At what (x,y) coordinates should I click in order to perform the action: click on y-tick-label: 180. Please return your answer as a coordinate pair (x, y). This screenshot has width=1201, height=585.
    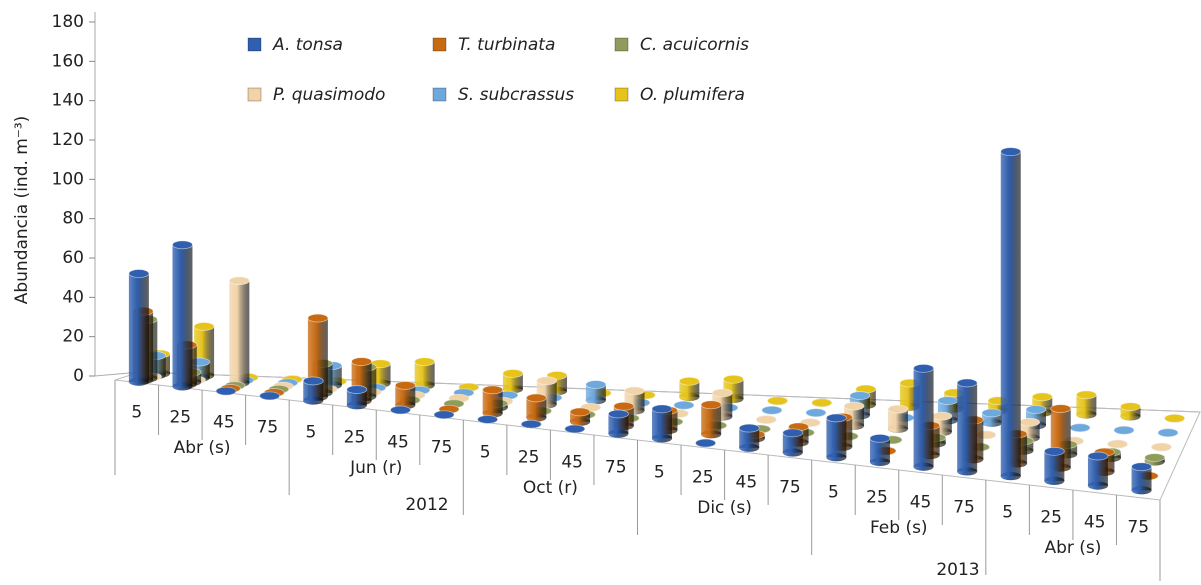
    Looking at the image, I should click on (68, 22).